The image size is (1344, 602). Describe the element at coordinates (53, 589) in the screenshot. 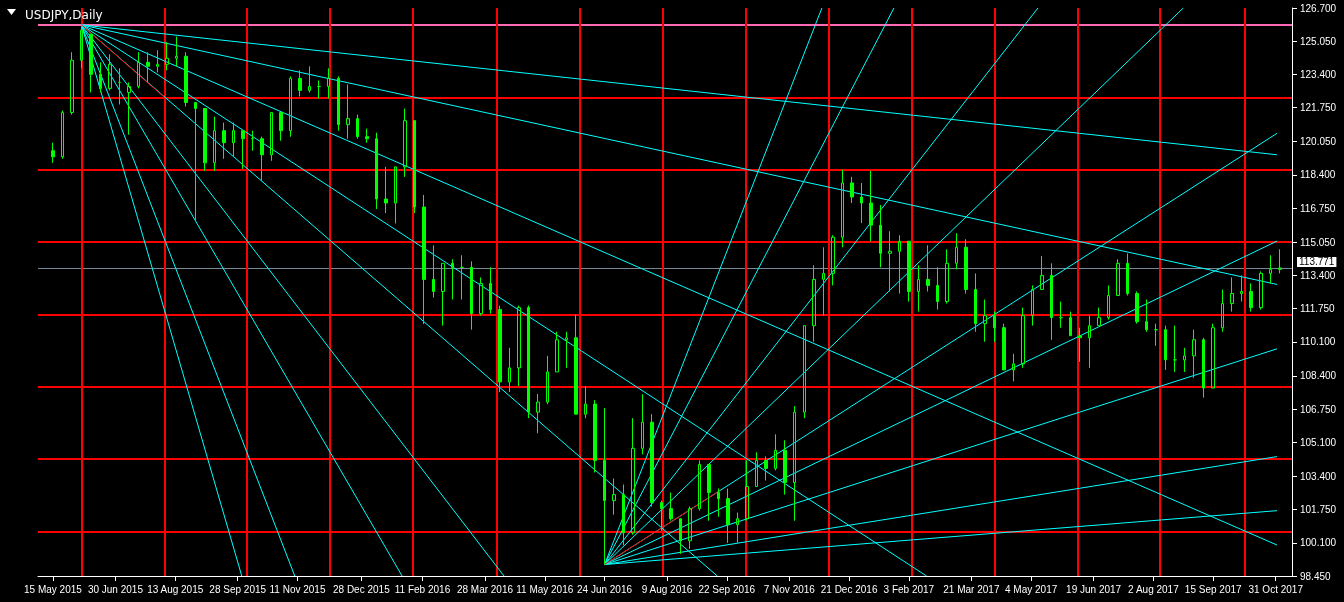

I see `x-tick-label: 15 May 2015` at that location.